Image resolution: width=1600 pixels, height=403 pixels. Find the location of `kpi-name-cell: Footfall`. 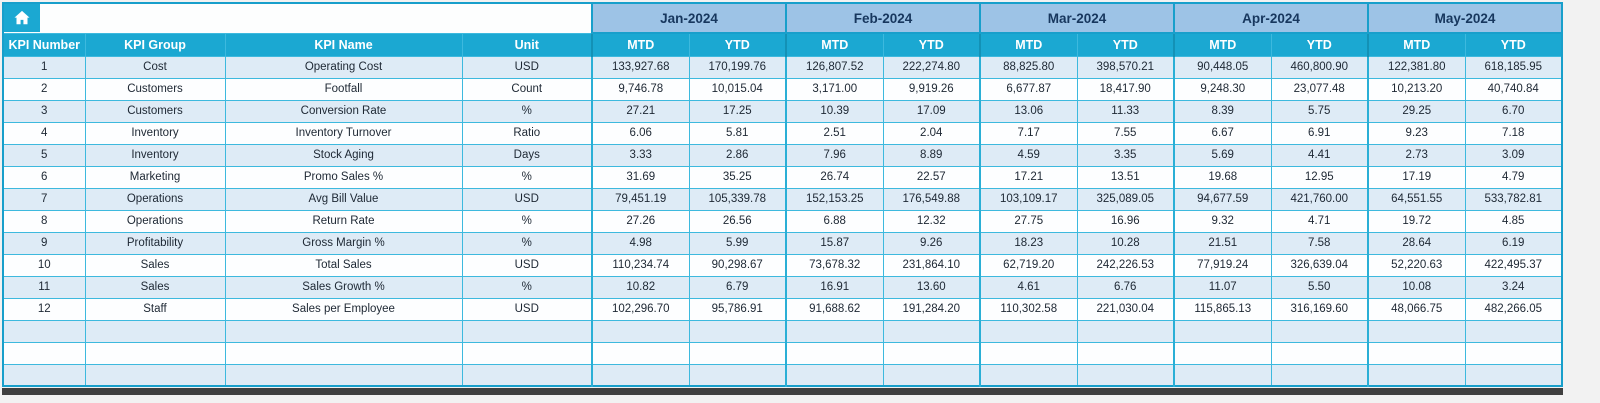

kpi-name-cell: Footfall is located at coordinates (343, 89).